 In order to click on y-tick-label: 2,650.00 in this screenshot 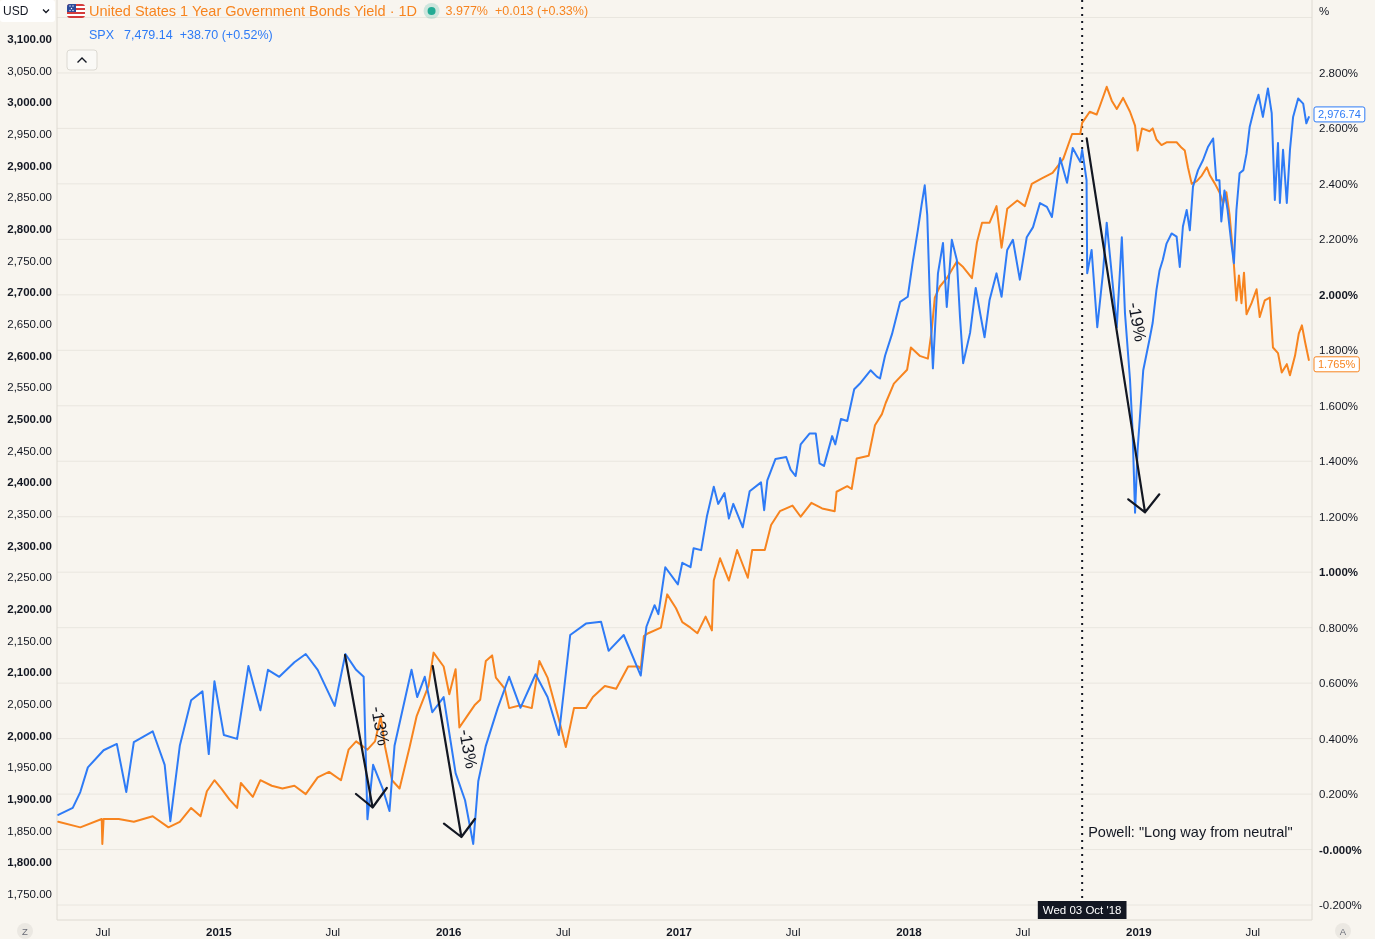, I will do `click(29, 324)`.